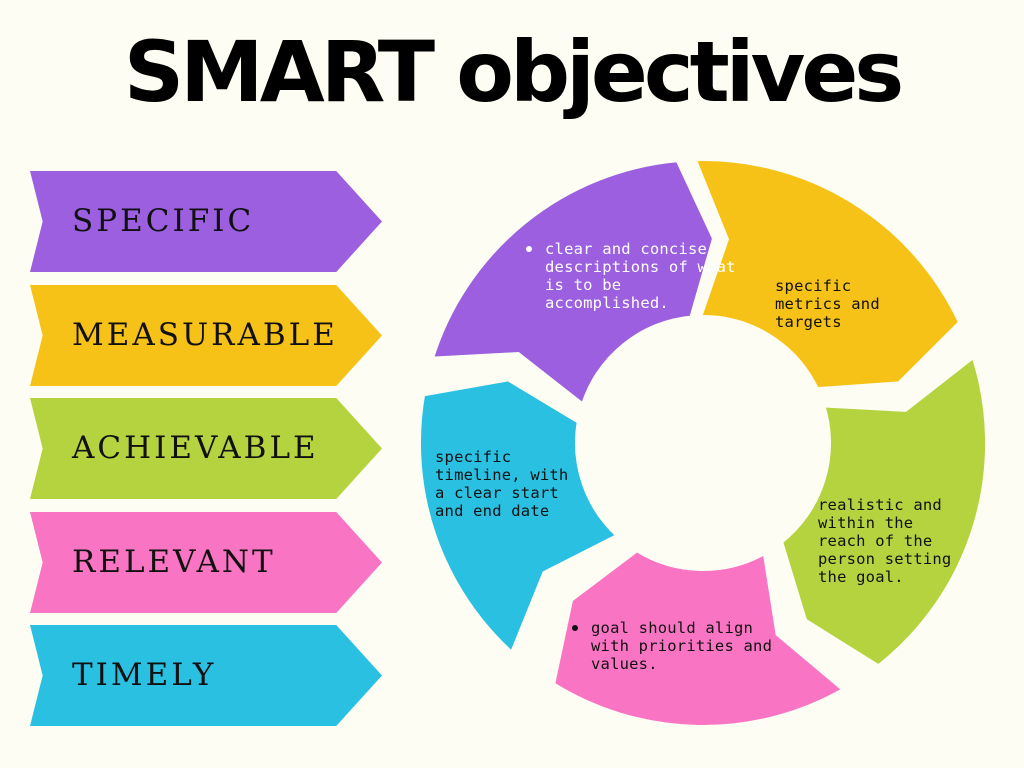 The width and height of the screenshot is (1024, 768). What do you see at coordinates (826, 274) in the screenshot?
I see `cycle-segment-measurable` at bounding box center [826, 274].